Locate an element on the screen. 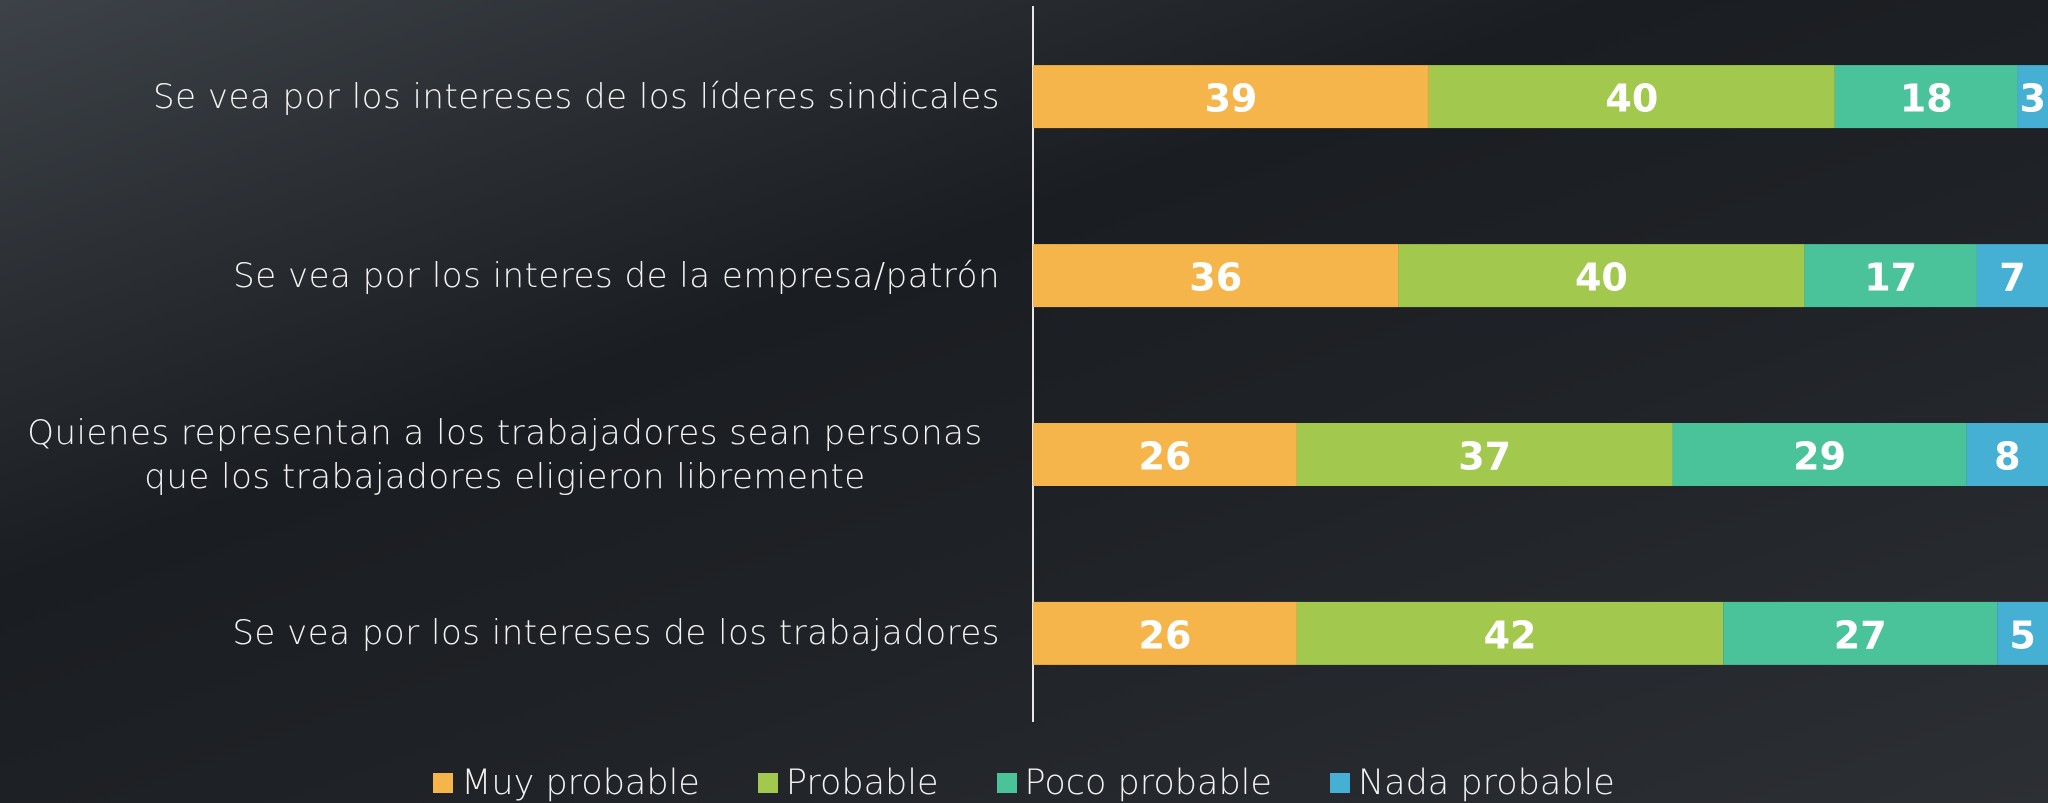 The width and height of the screenshot is (2048, 803). value-label: 39 is located at coordinates (1230, 99).